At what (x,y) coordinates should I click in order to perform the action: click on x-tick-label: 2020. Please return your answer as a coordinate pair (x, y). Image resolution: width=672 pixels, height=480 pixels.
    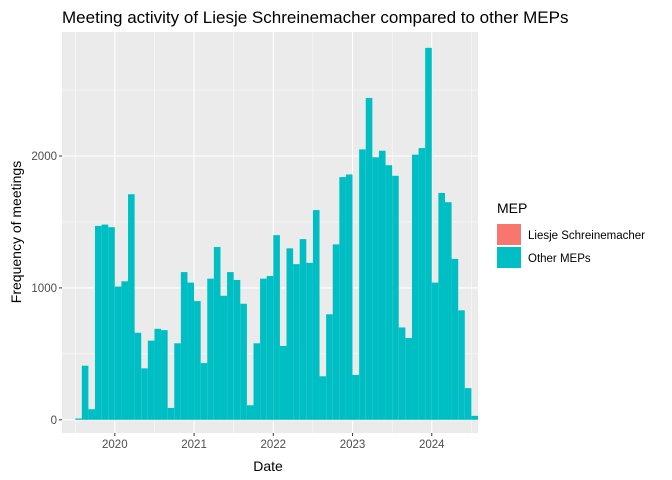
    Looking at the image, I should click on (115, 445).